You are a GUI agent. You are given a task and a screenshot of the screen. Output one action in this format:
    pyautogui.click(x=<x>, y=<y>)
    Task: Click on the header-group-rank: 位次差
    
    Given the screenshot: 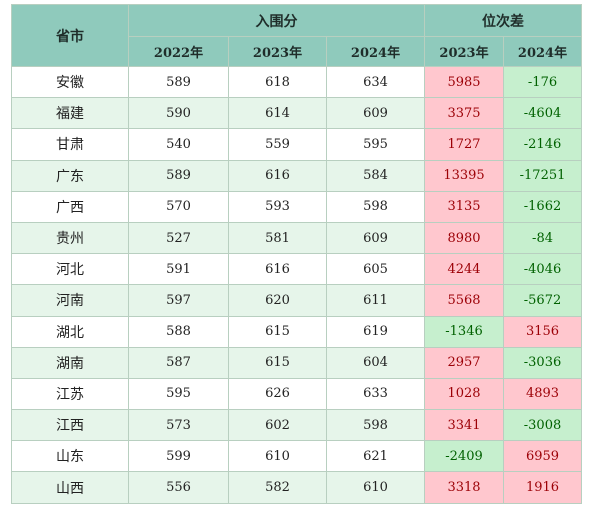 What is the action you would take?
    pyautogui.click(x=503, y=20)
    